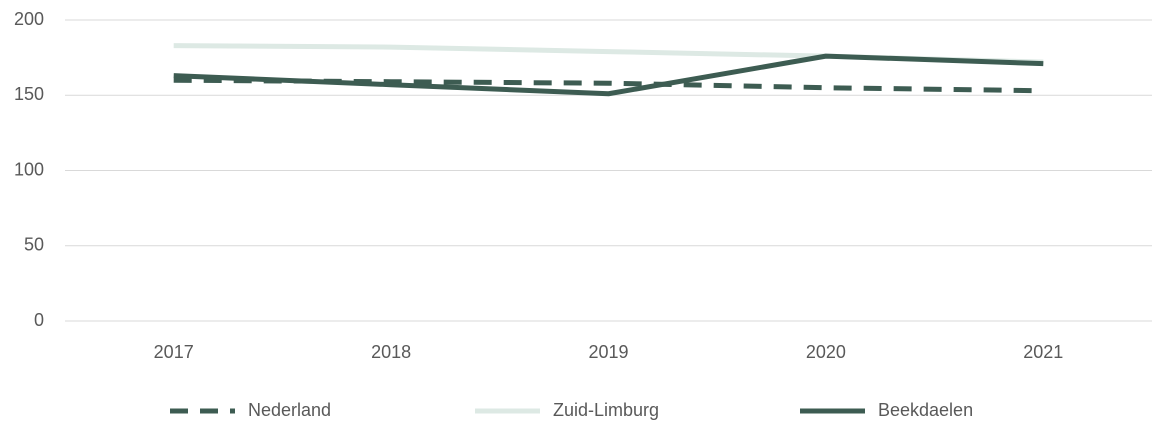  Describe the element at coordinates (606, 410) in the screenshot. I see `legend-label: Zuid-Limburg` at that location.